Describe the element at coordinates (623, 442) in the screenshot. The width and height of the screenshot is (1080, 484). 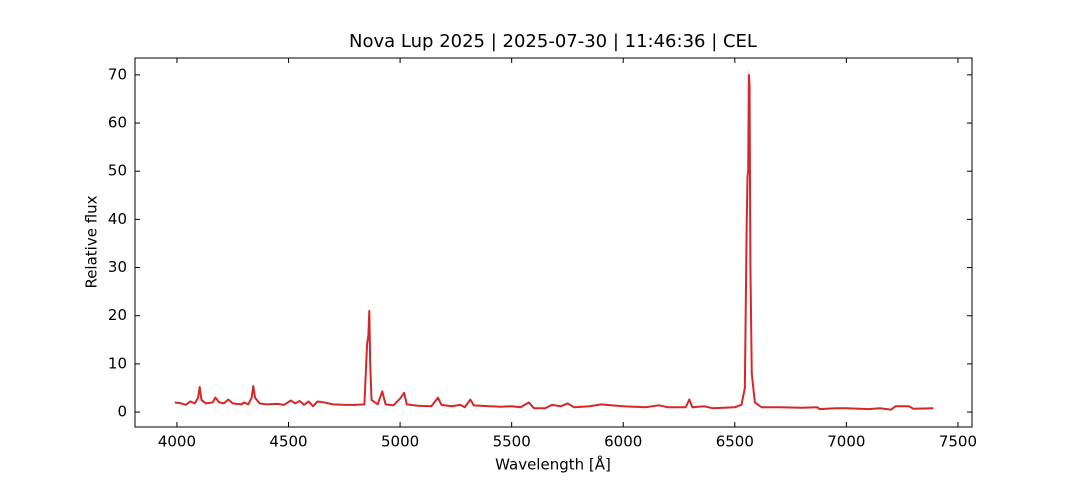
I see `x-tick-label: 6000` at that location.